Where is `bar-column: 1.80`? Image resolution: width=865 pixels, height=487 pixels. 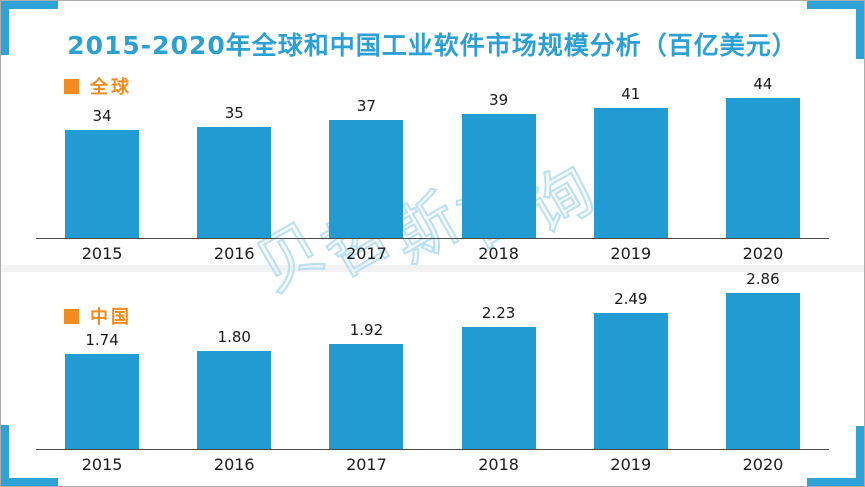
bar-column: 1.80 is located at coordinates (234, 388).